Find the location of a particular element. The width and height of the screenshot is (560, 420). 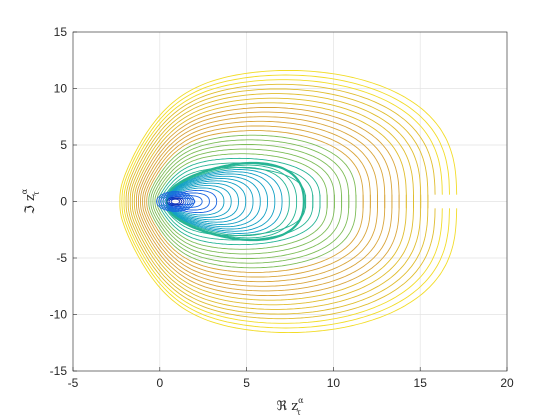

x-tick-label: 10 is located at coordinates (334, 383).